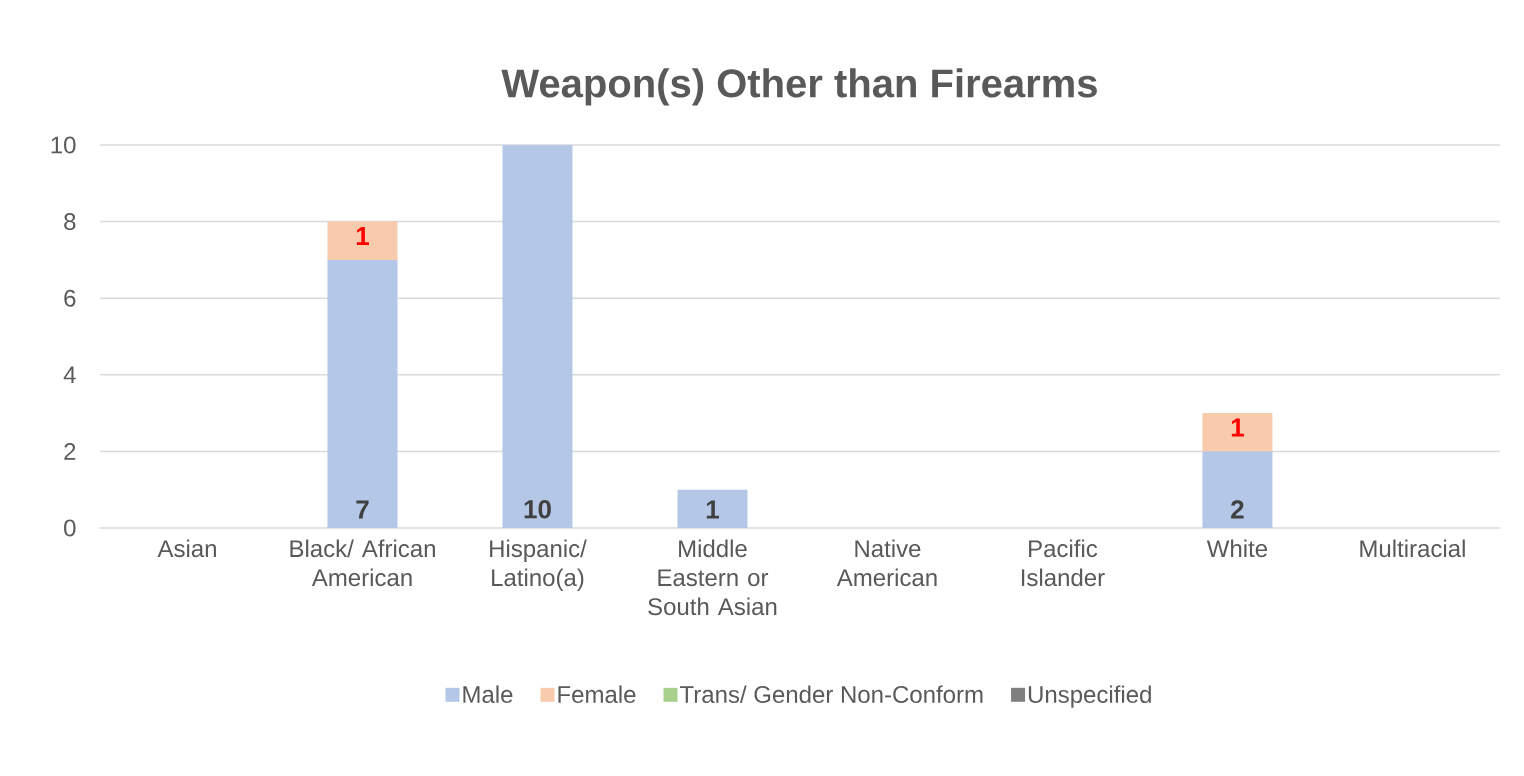 The height and width of the screenshot is (776, 1524). Describe the element at coordinates (488, 694) in the screenshot. I see `legend-label: Male` at that location.